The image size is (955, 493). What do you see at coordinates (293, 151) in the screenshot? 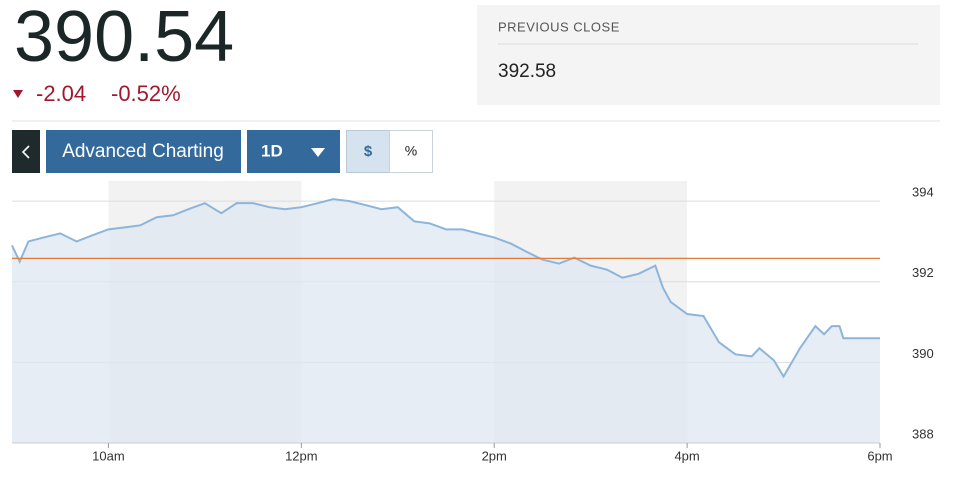
I see `range-dropdown` at bounding box center [293, 151].